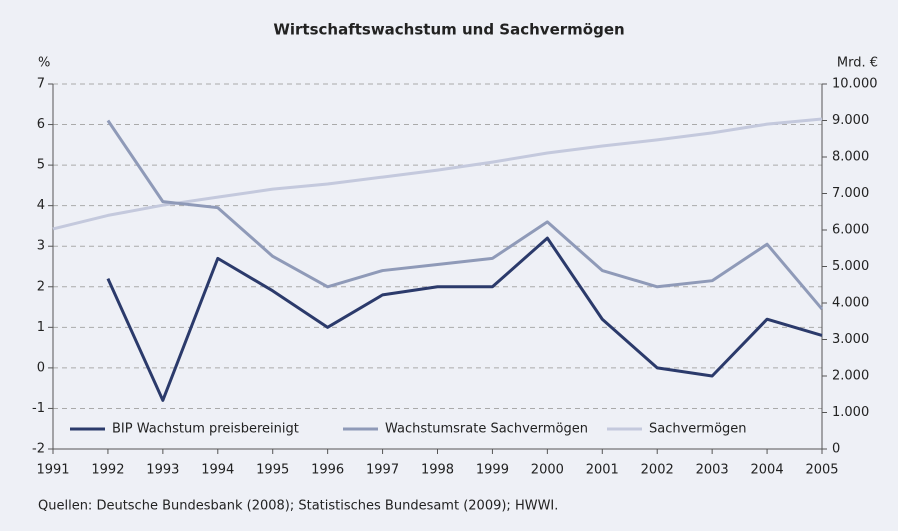 This screenshot has width=898, height=531. I want to click on y-tick-label: 7, so click(41, 84).